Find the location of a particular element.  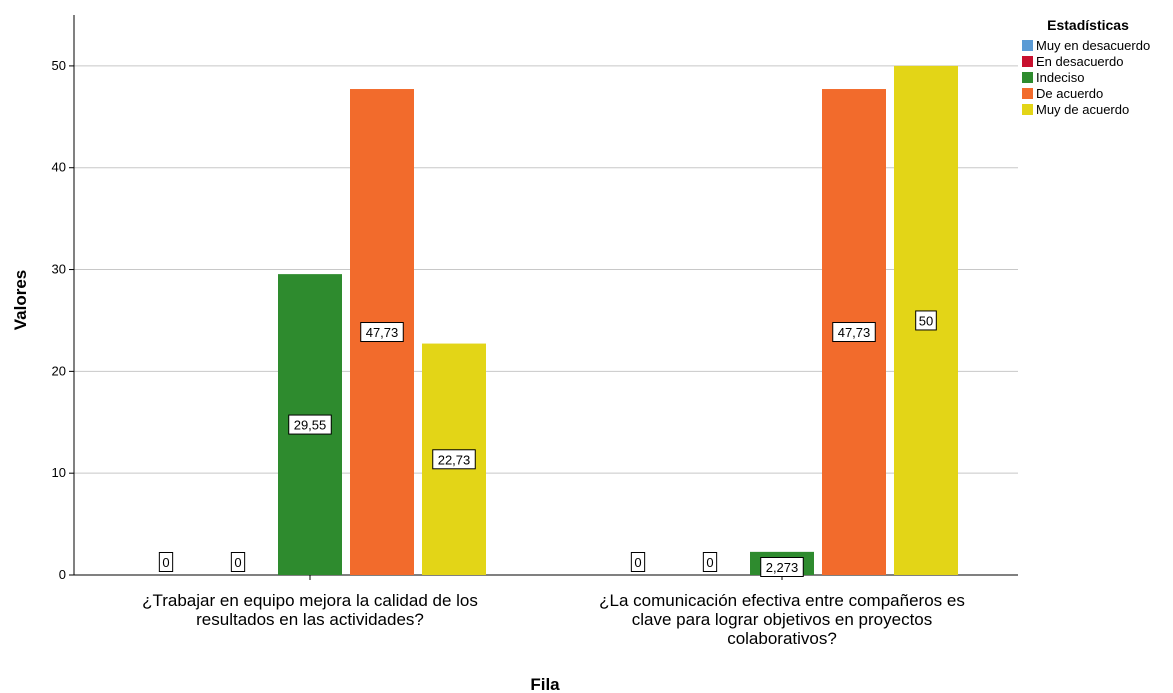

y-tick-label: 10 is located at coordinates (59, 472).